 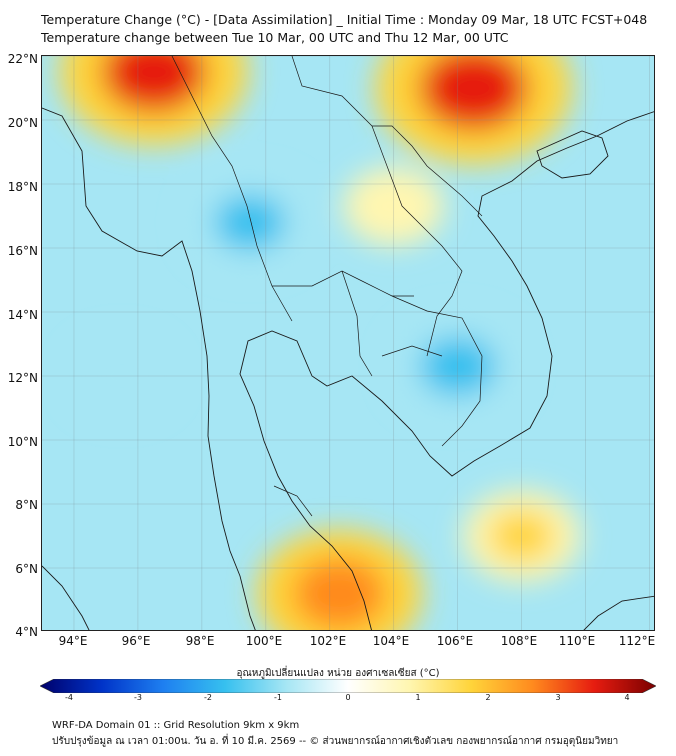 I want to click on lon-tick-110: 110°E, so click(x=577, y=641).